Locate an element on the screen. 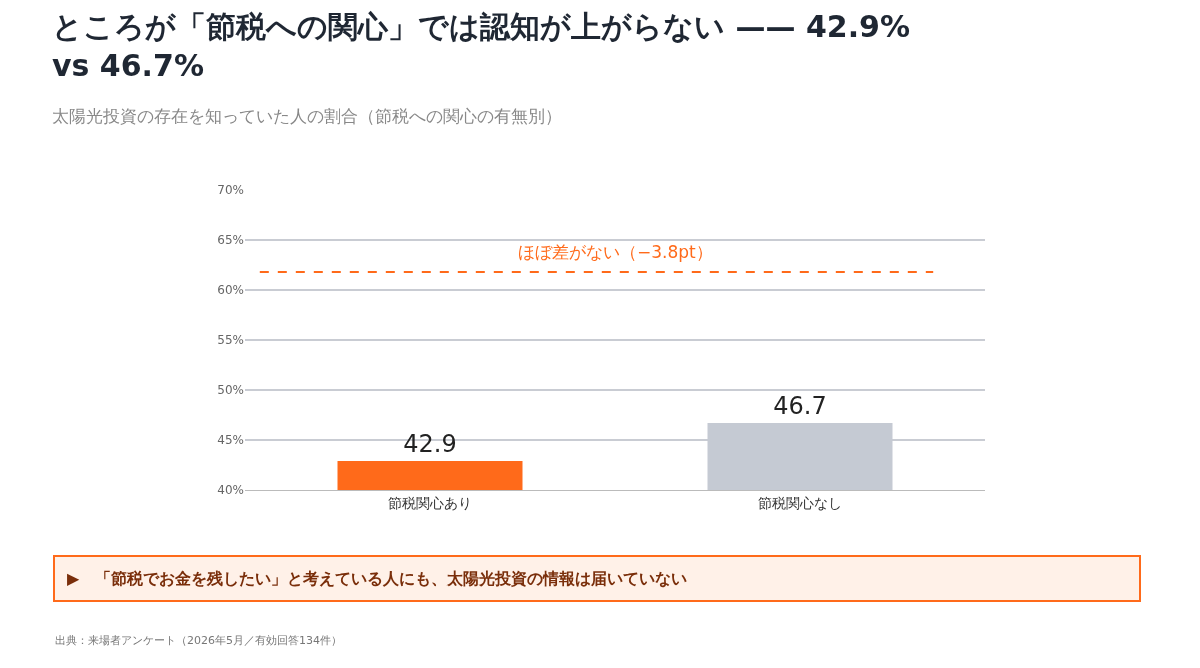 The height and width of the screenshot is (668, 1200). y-tick-label: 40% is located at coordinates (230, 490).